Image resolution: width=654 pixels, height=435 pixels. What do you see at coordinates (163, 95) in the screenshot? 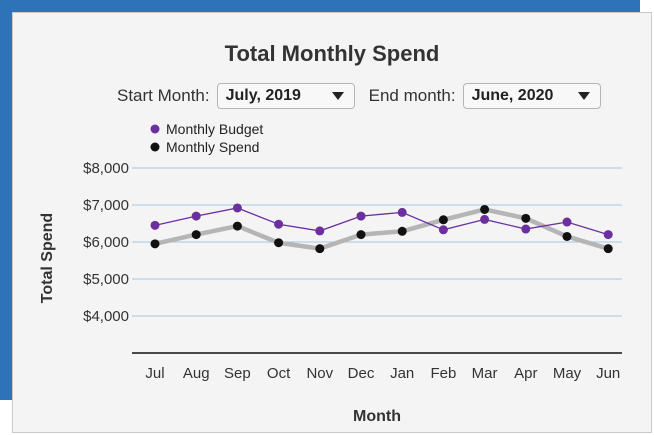
I see `start-month-label: Start Month:` at bounding box center [163, 95].